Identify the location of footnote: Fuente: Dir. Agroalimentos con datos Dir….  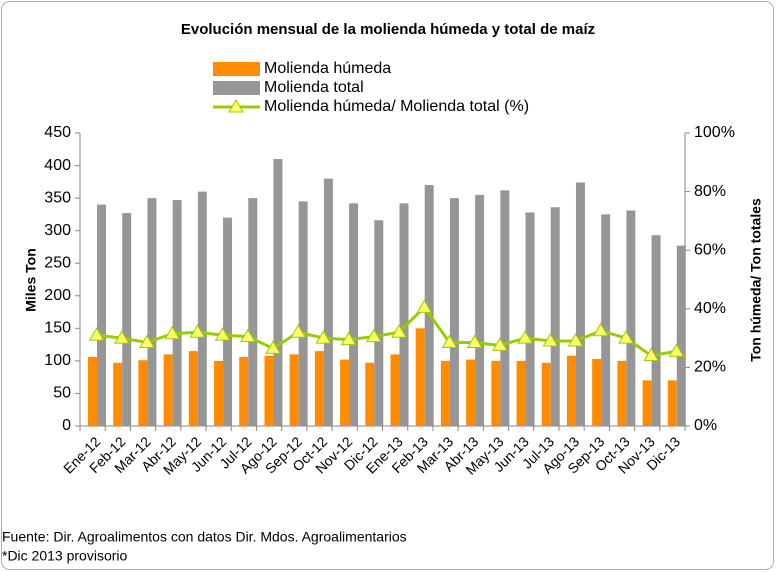
(204, 537).